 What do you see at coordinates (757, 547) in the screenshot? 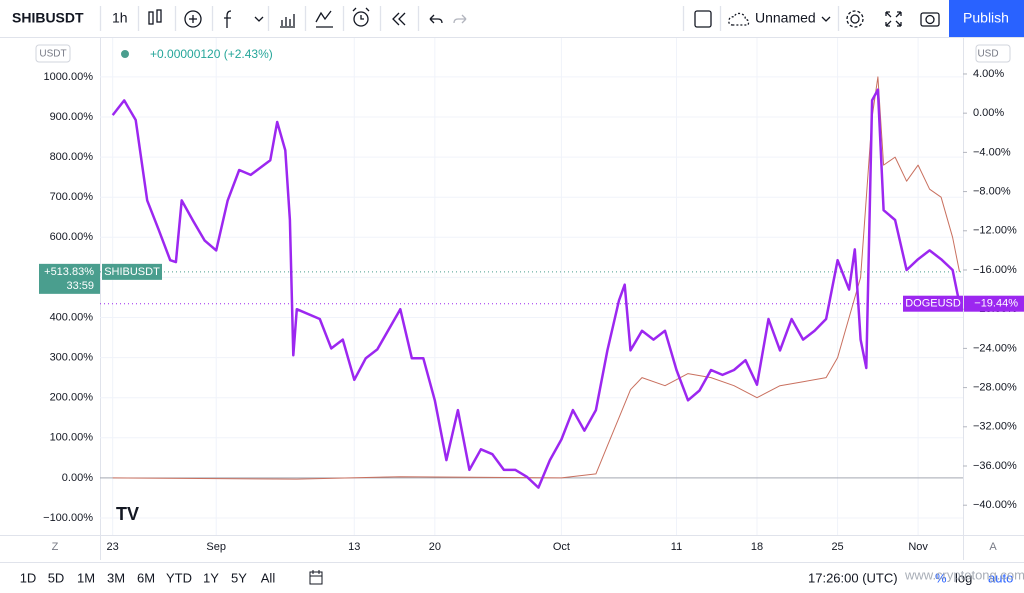
I see `x-tick-label: 18` at bounding box center [757, 547].